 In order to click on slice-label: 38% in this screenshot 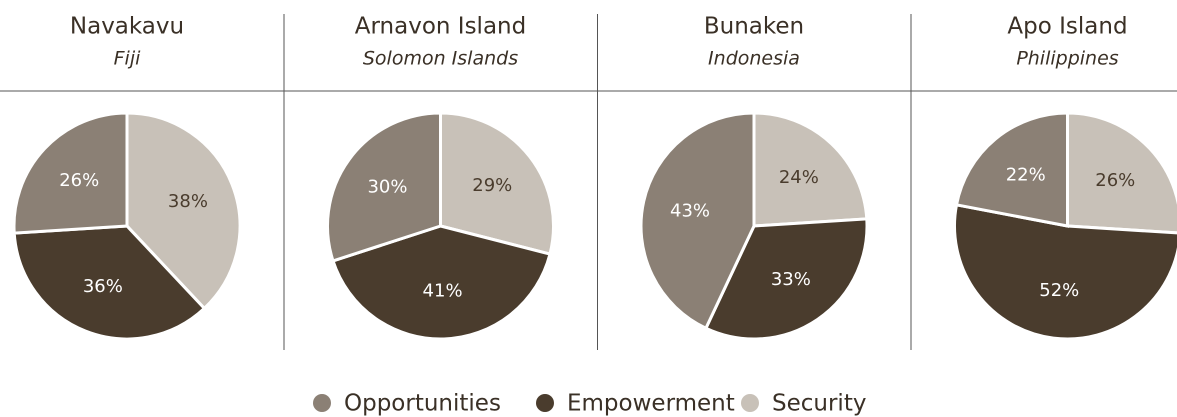, I will do `click(188, 201)`.